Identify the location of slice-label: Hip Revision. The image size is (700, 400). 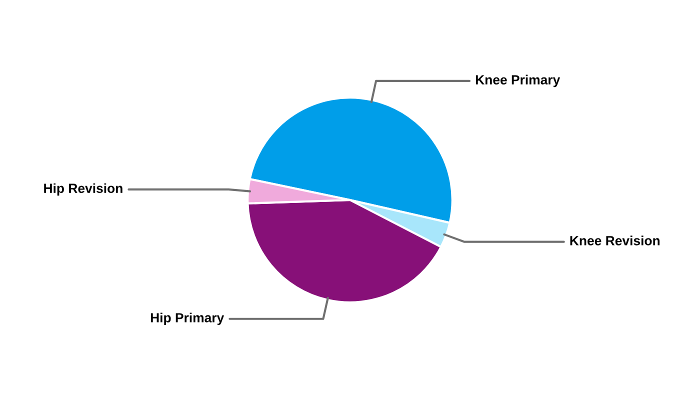
(83, 189).